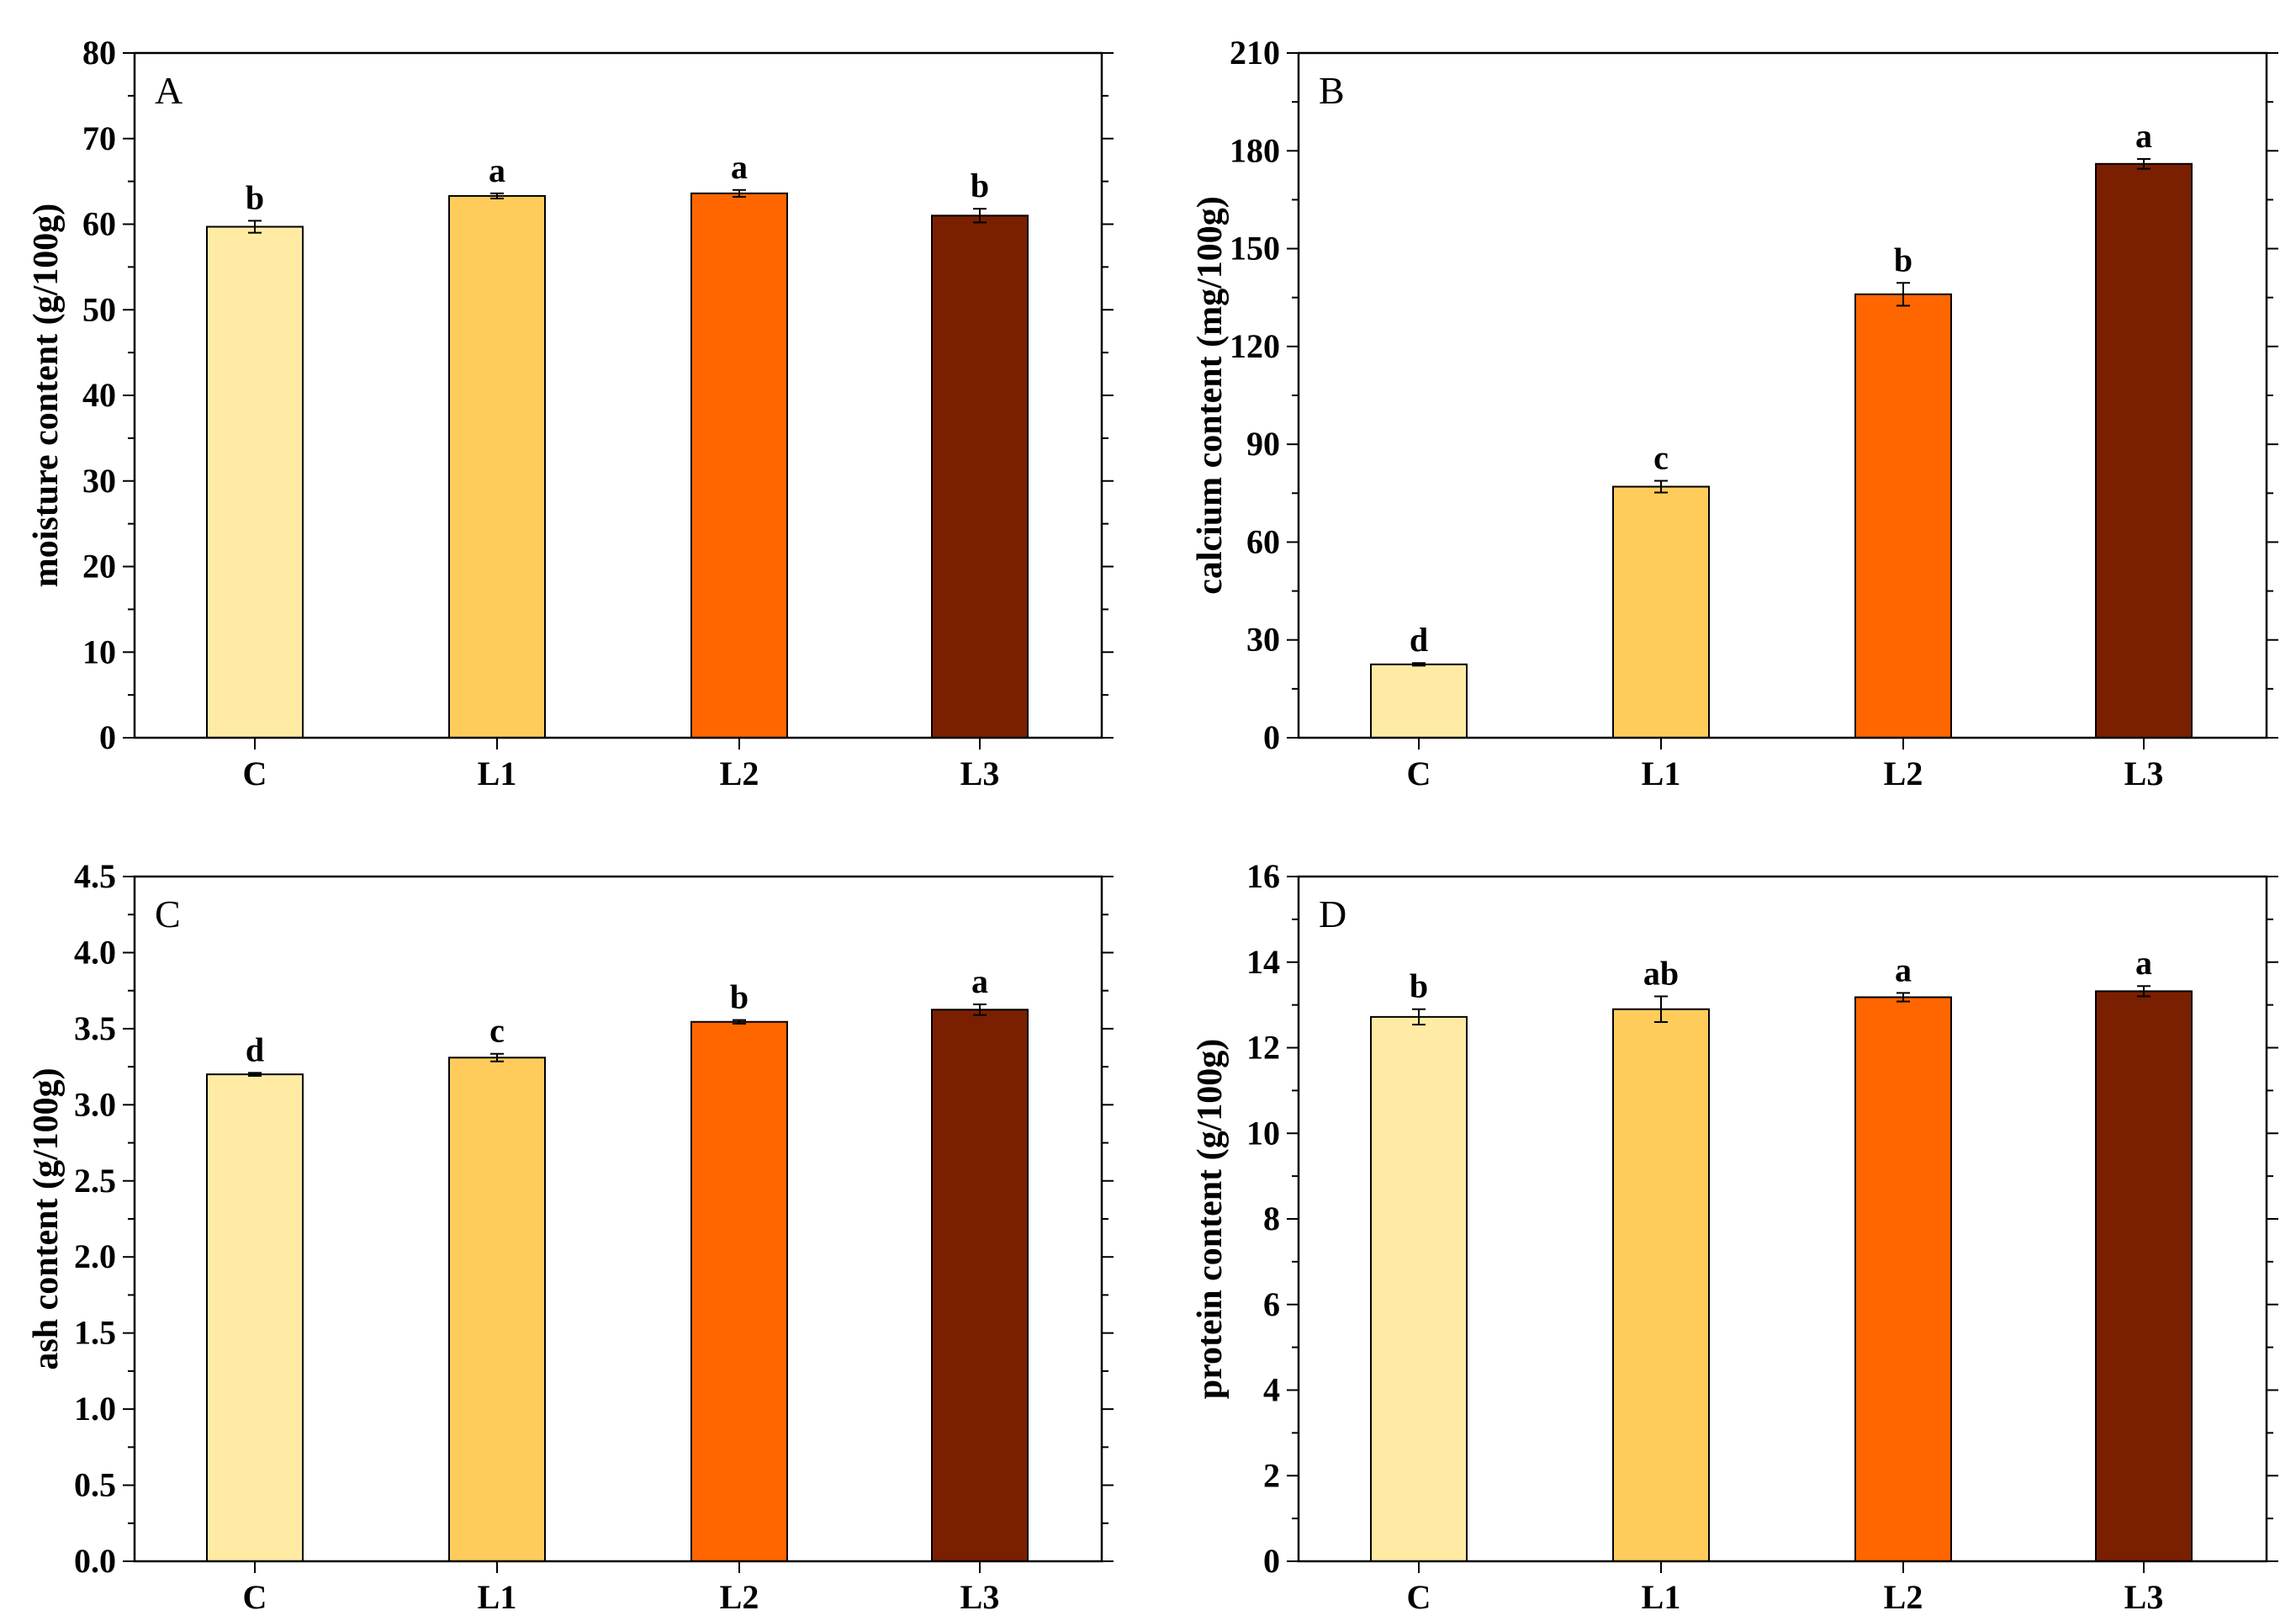 The width and height of the screenshot is (2296, 1621). I want to click on y-tick-label: 150, so click(1255, 249).